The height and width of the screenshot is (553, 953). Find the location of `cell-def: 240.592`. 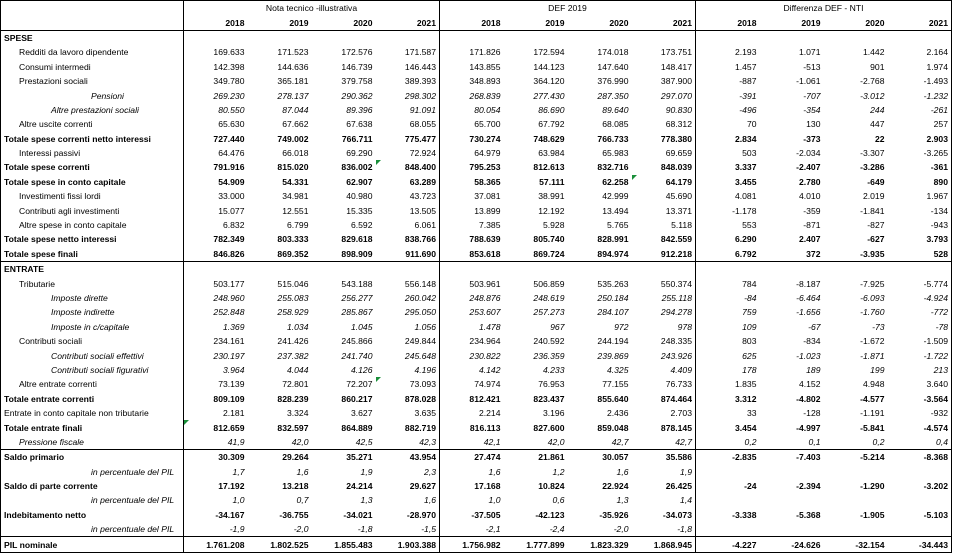

cell-def: 240.592 is located at coordinates (549, 341).